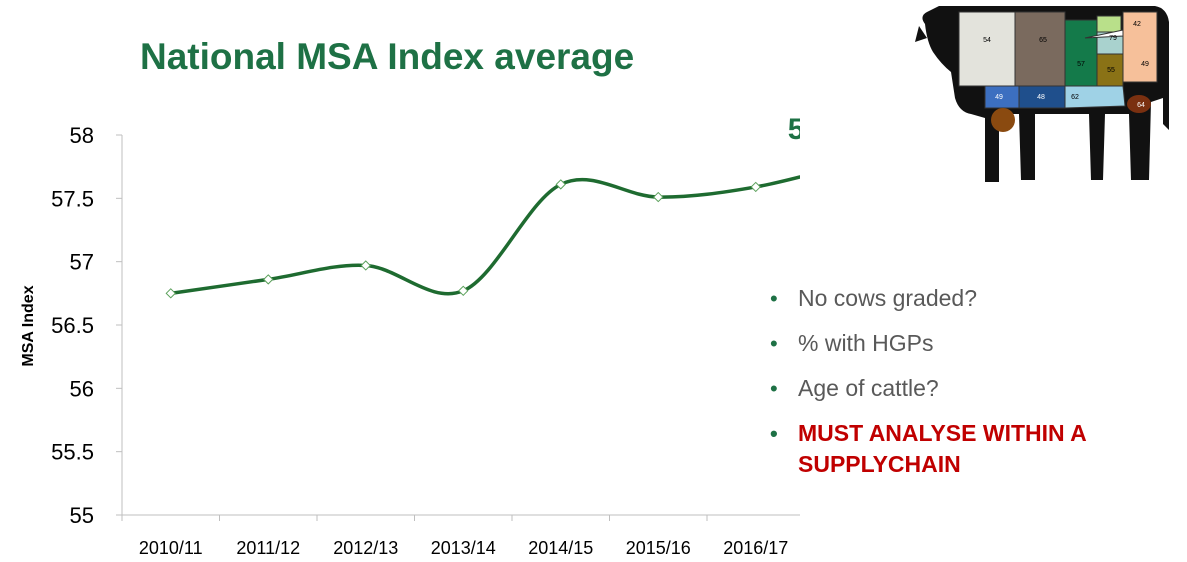 Image resolution: width=1187 pixels, height=562 pixels. I want to click on cut-tenderloin, so click(1109, 24).